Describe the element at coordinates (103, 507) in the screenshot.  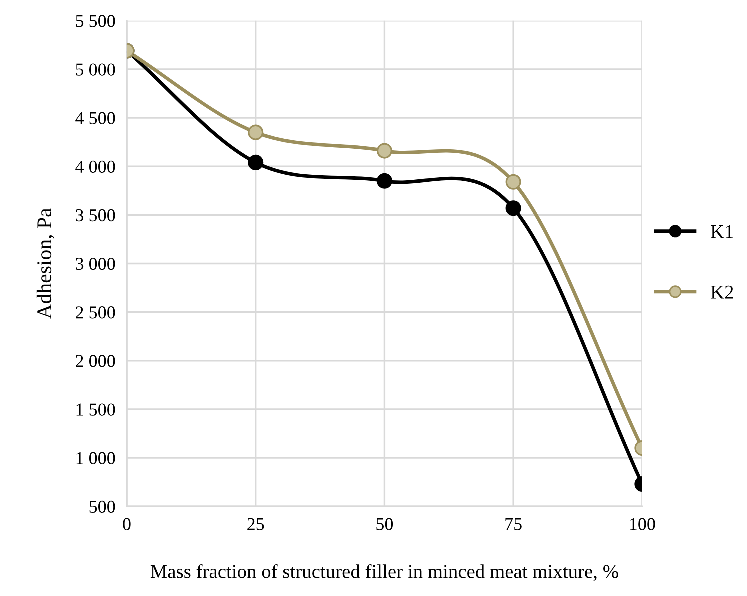
I see `y-tick-label: 500` at that location.